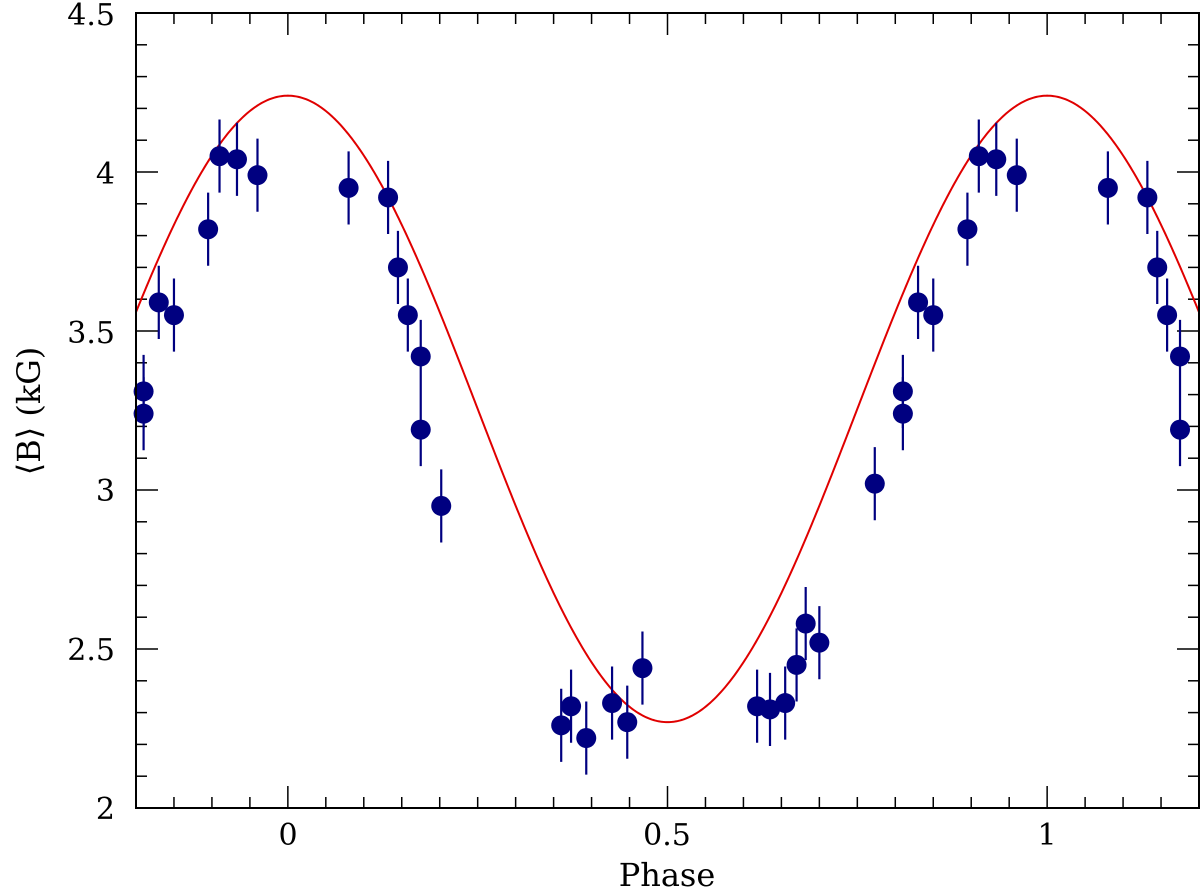  Describe the element at coordinates (667, 835) in the screenshot. I see `x-tick-label-0.5: 0.5` at that location.